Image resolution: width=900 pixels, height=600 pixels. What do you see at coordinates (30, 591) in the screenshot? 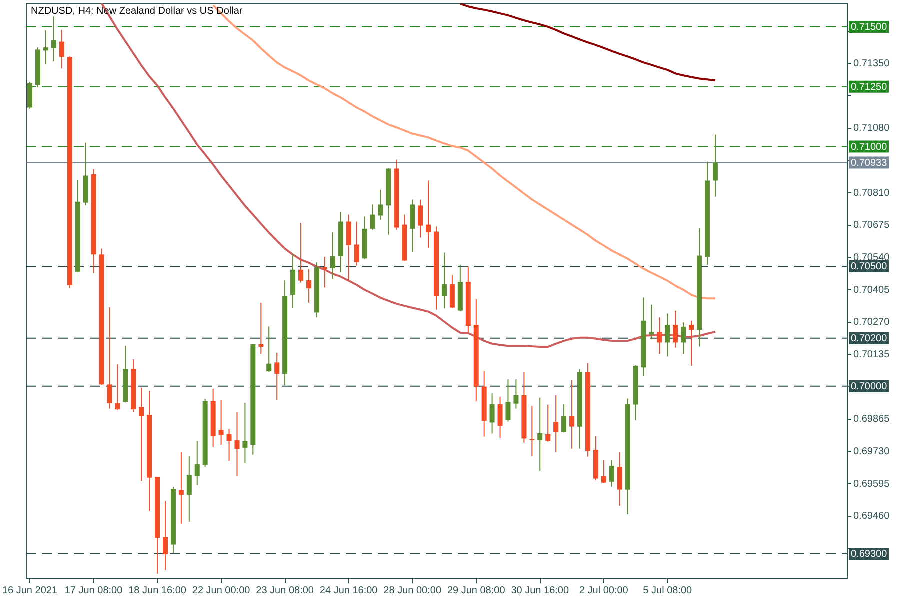
I see `x-tick-label: 16 Jun 2021` at bounding box center [30, 591].